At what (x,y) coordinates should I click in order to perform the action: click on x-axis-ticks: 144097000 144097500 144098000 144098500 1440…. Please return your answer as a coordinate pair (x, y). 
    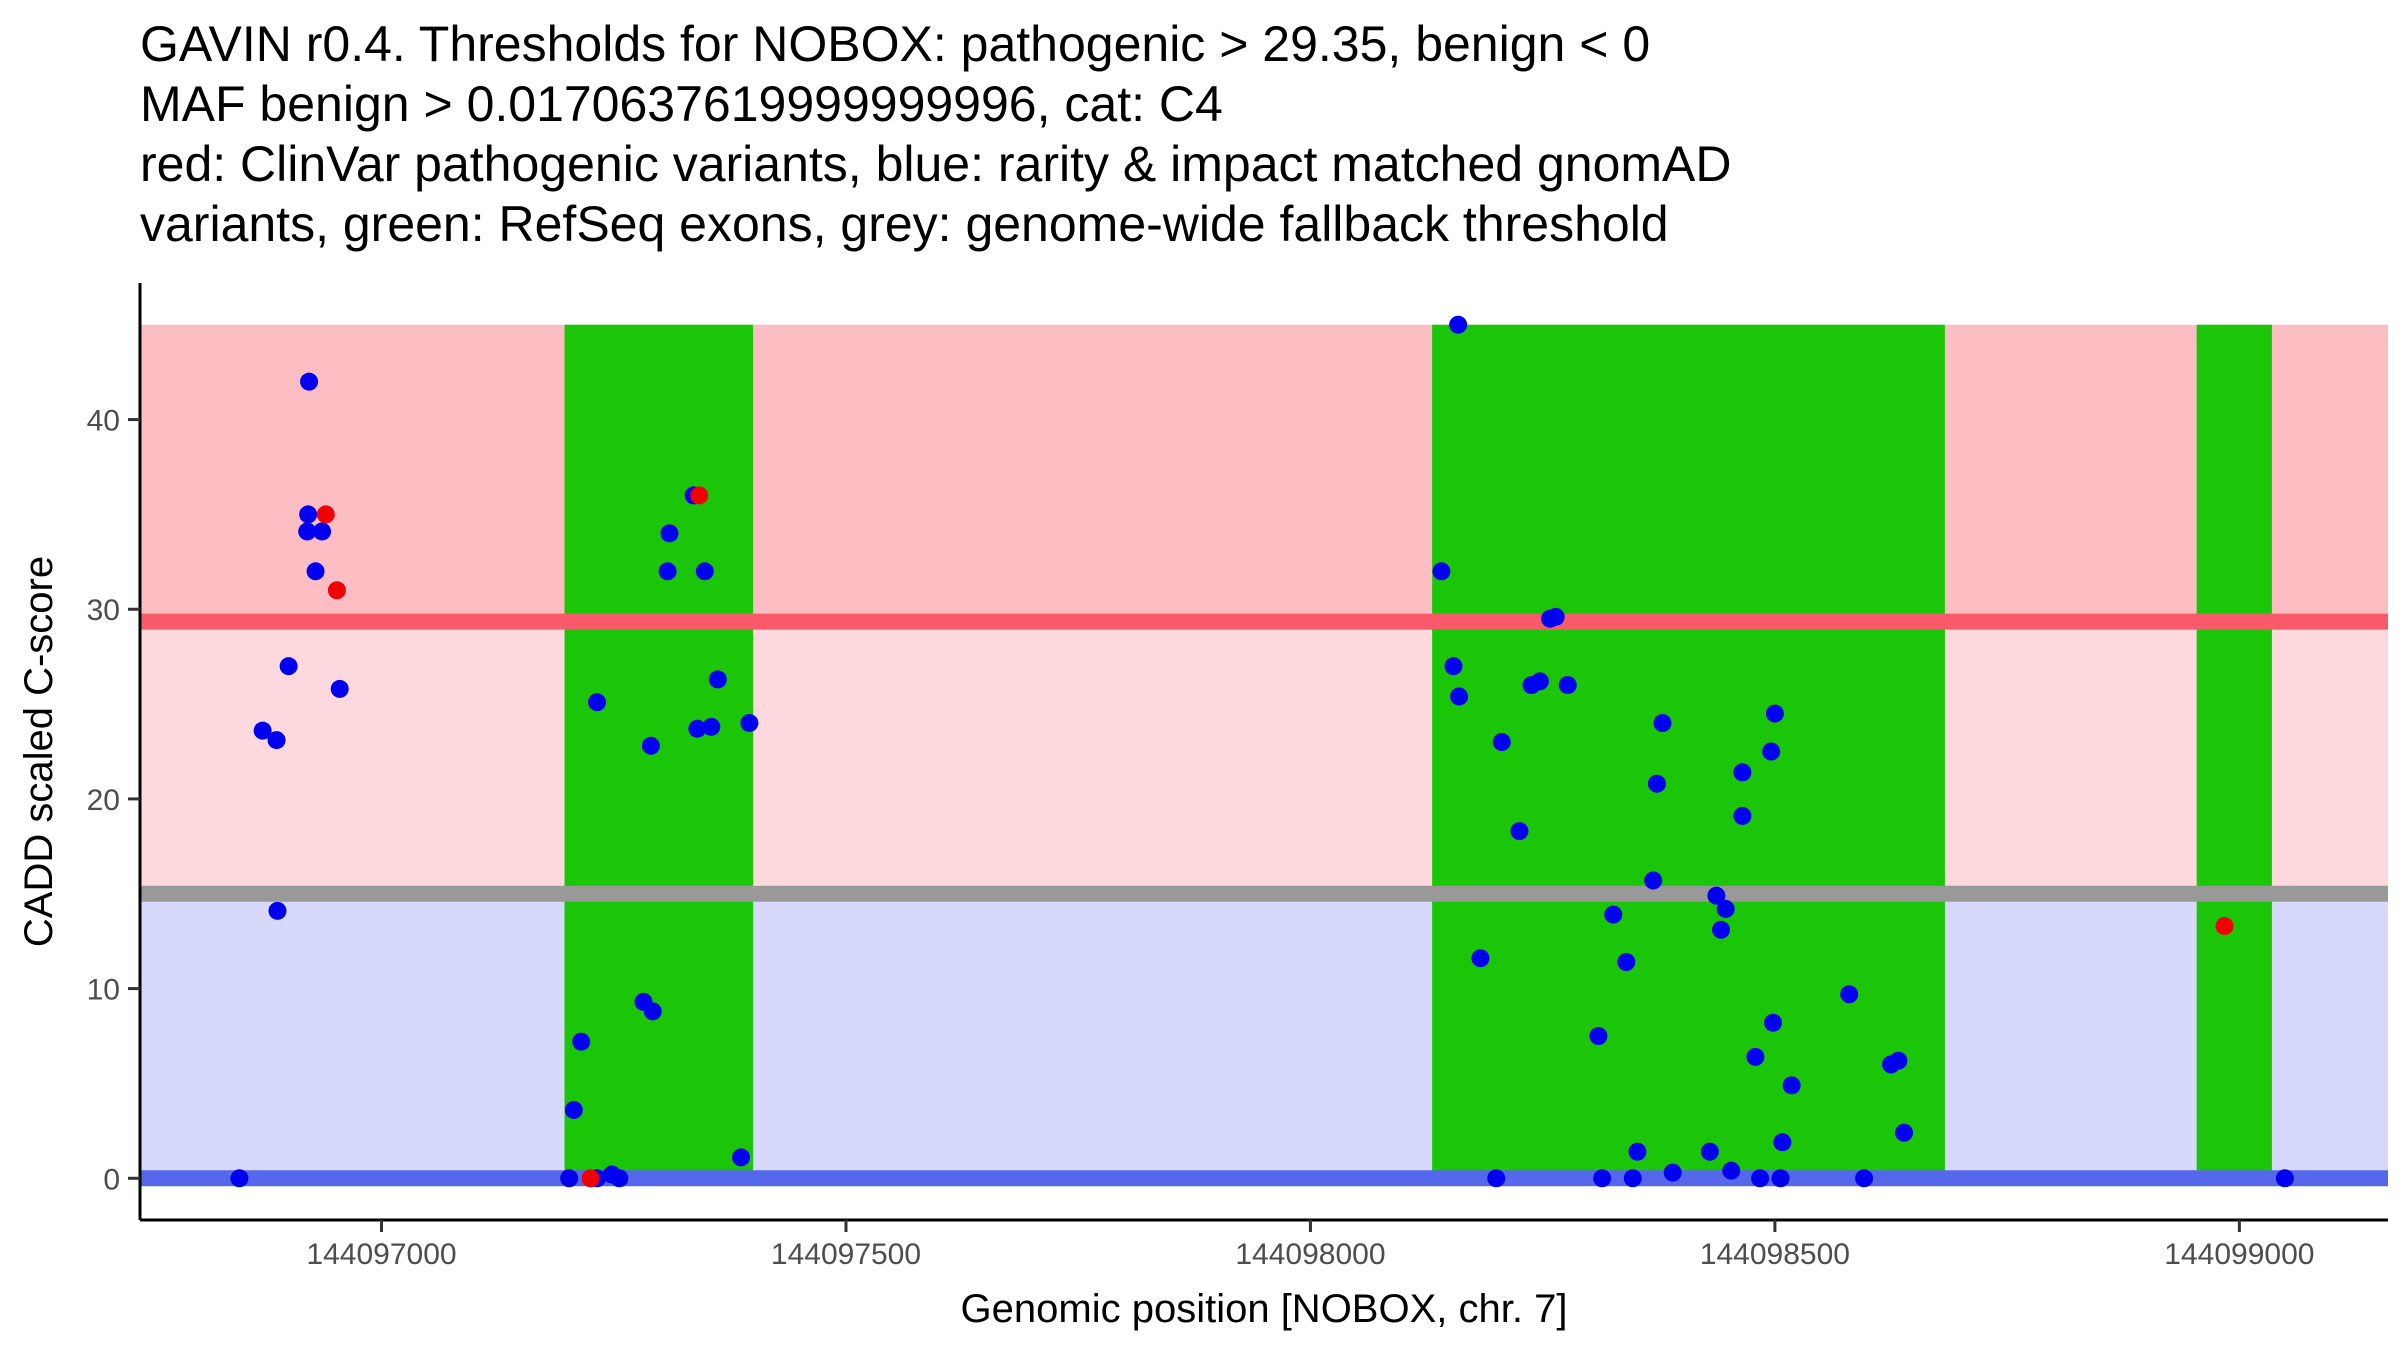
    Looking at the image, I should click on (1310, 1245).